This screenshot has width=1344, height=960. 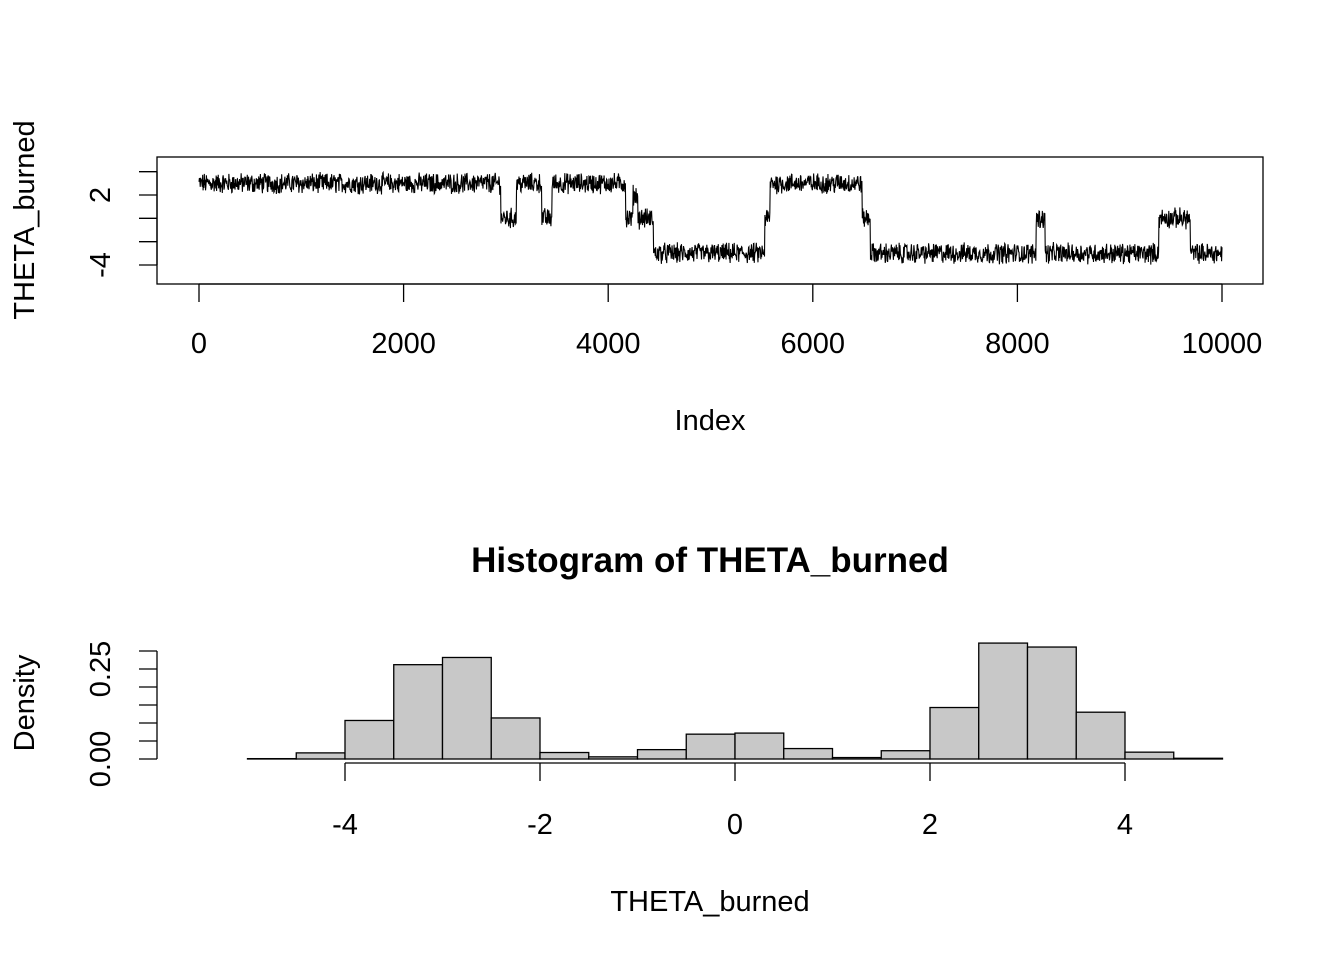 What do you see at coordinates (710, 560) in the screenshot?
I see `histogram-title: Histogram of THETA_burned` at bounding box center [710, 560].